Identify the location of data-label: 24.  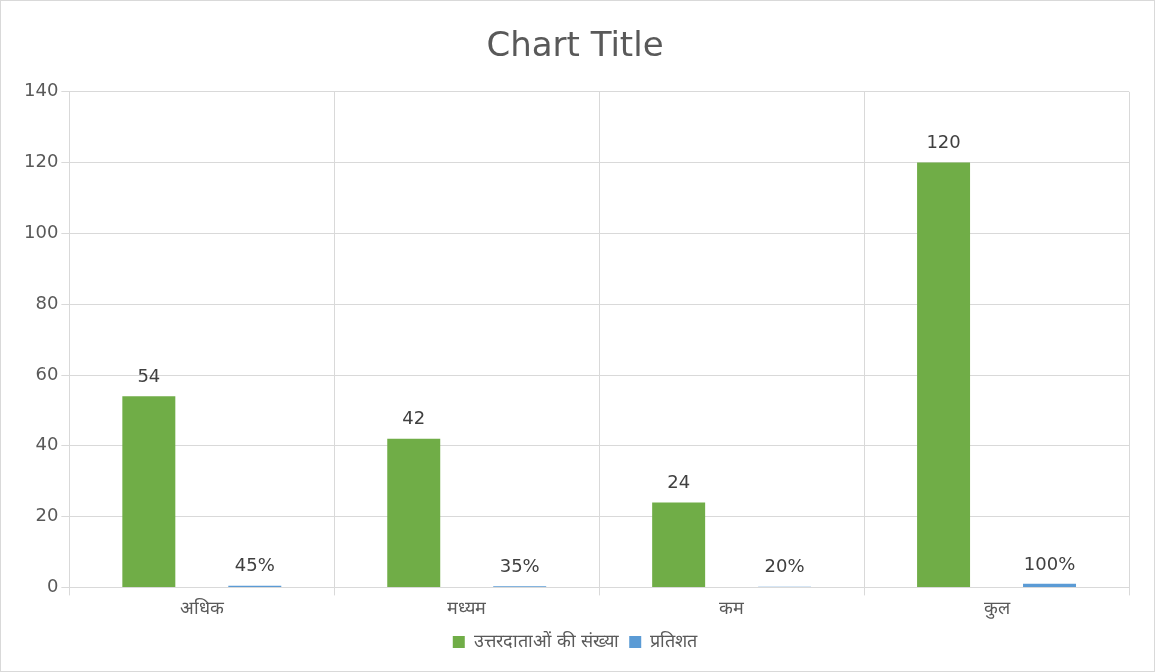
(679, 482).